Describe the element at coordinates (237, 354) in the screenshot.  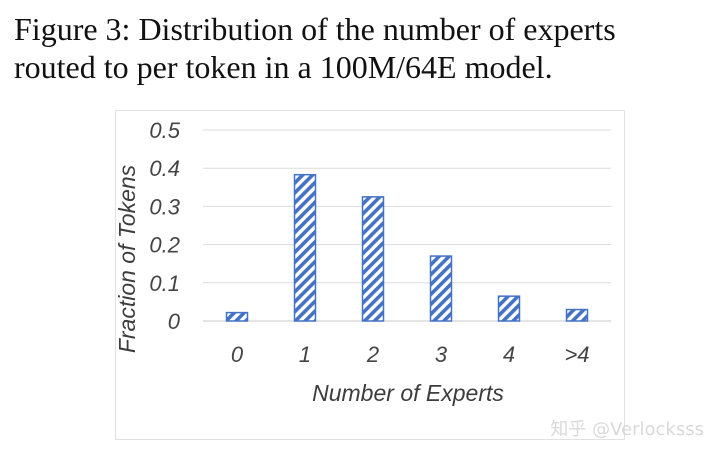
I see `x-tick-label: 0` at that location.